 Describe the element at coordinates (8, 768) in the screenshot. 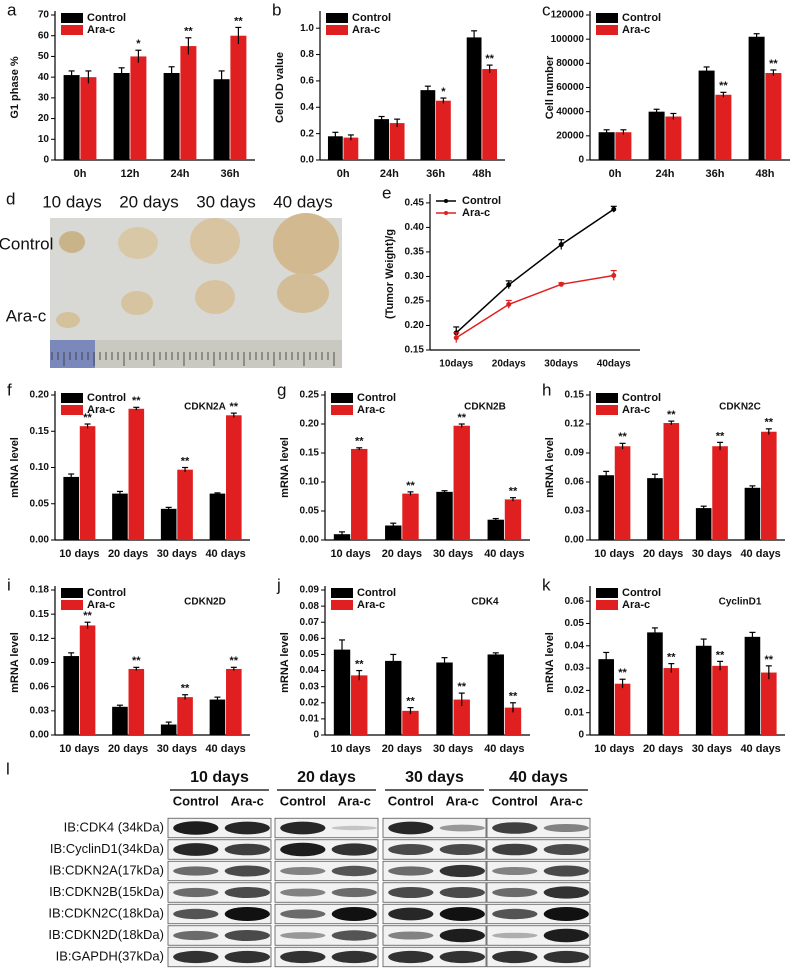

I see `panel-letter: l` at that location.